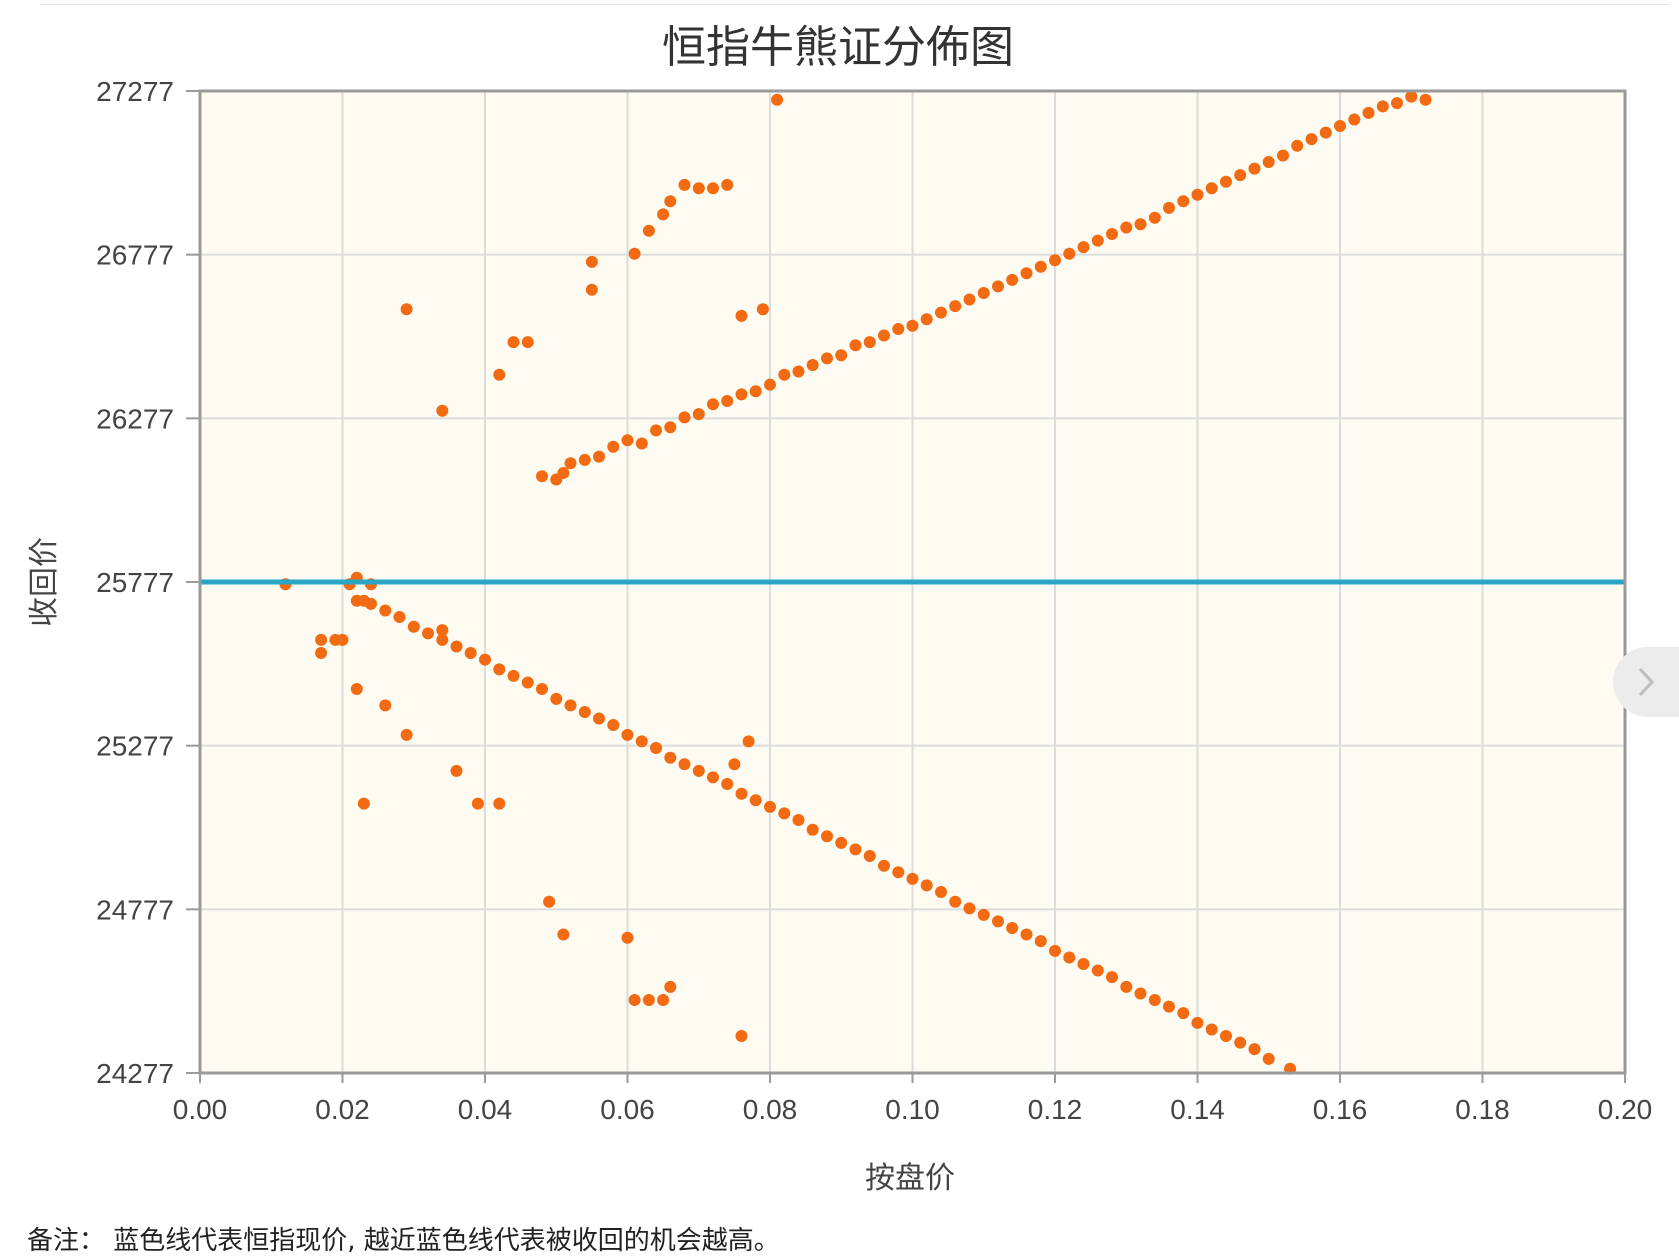  Describe the element at coordinates (135, 91) in the screenshot. I see `y-tick-label: 27277` at that location.